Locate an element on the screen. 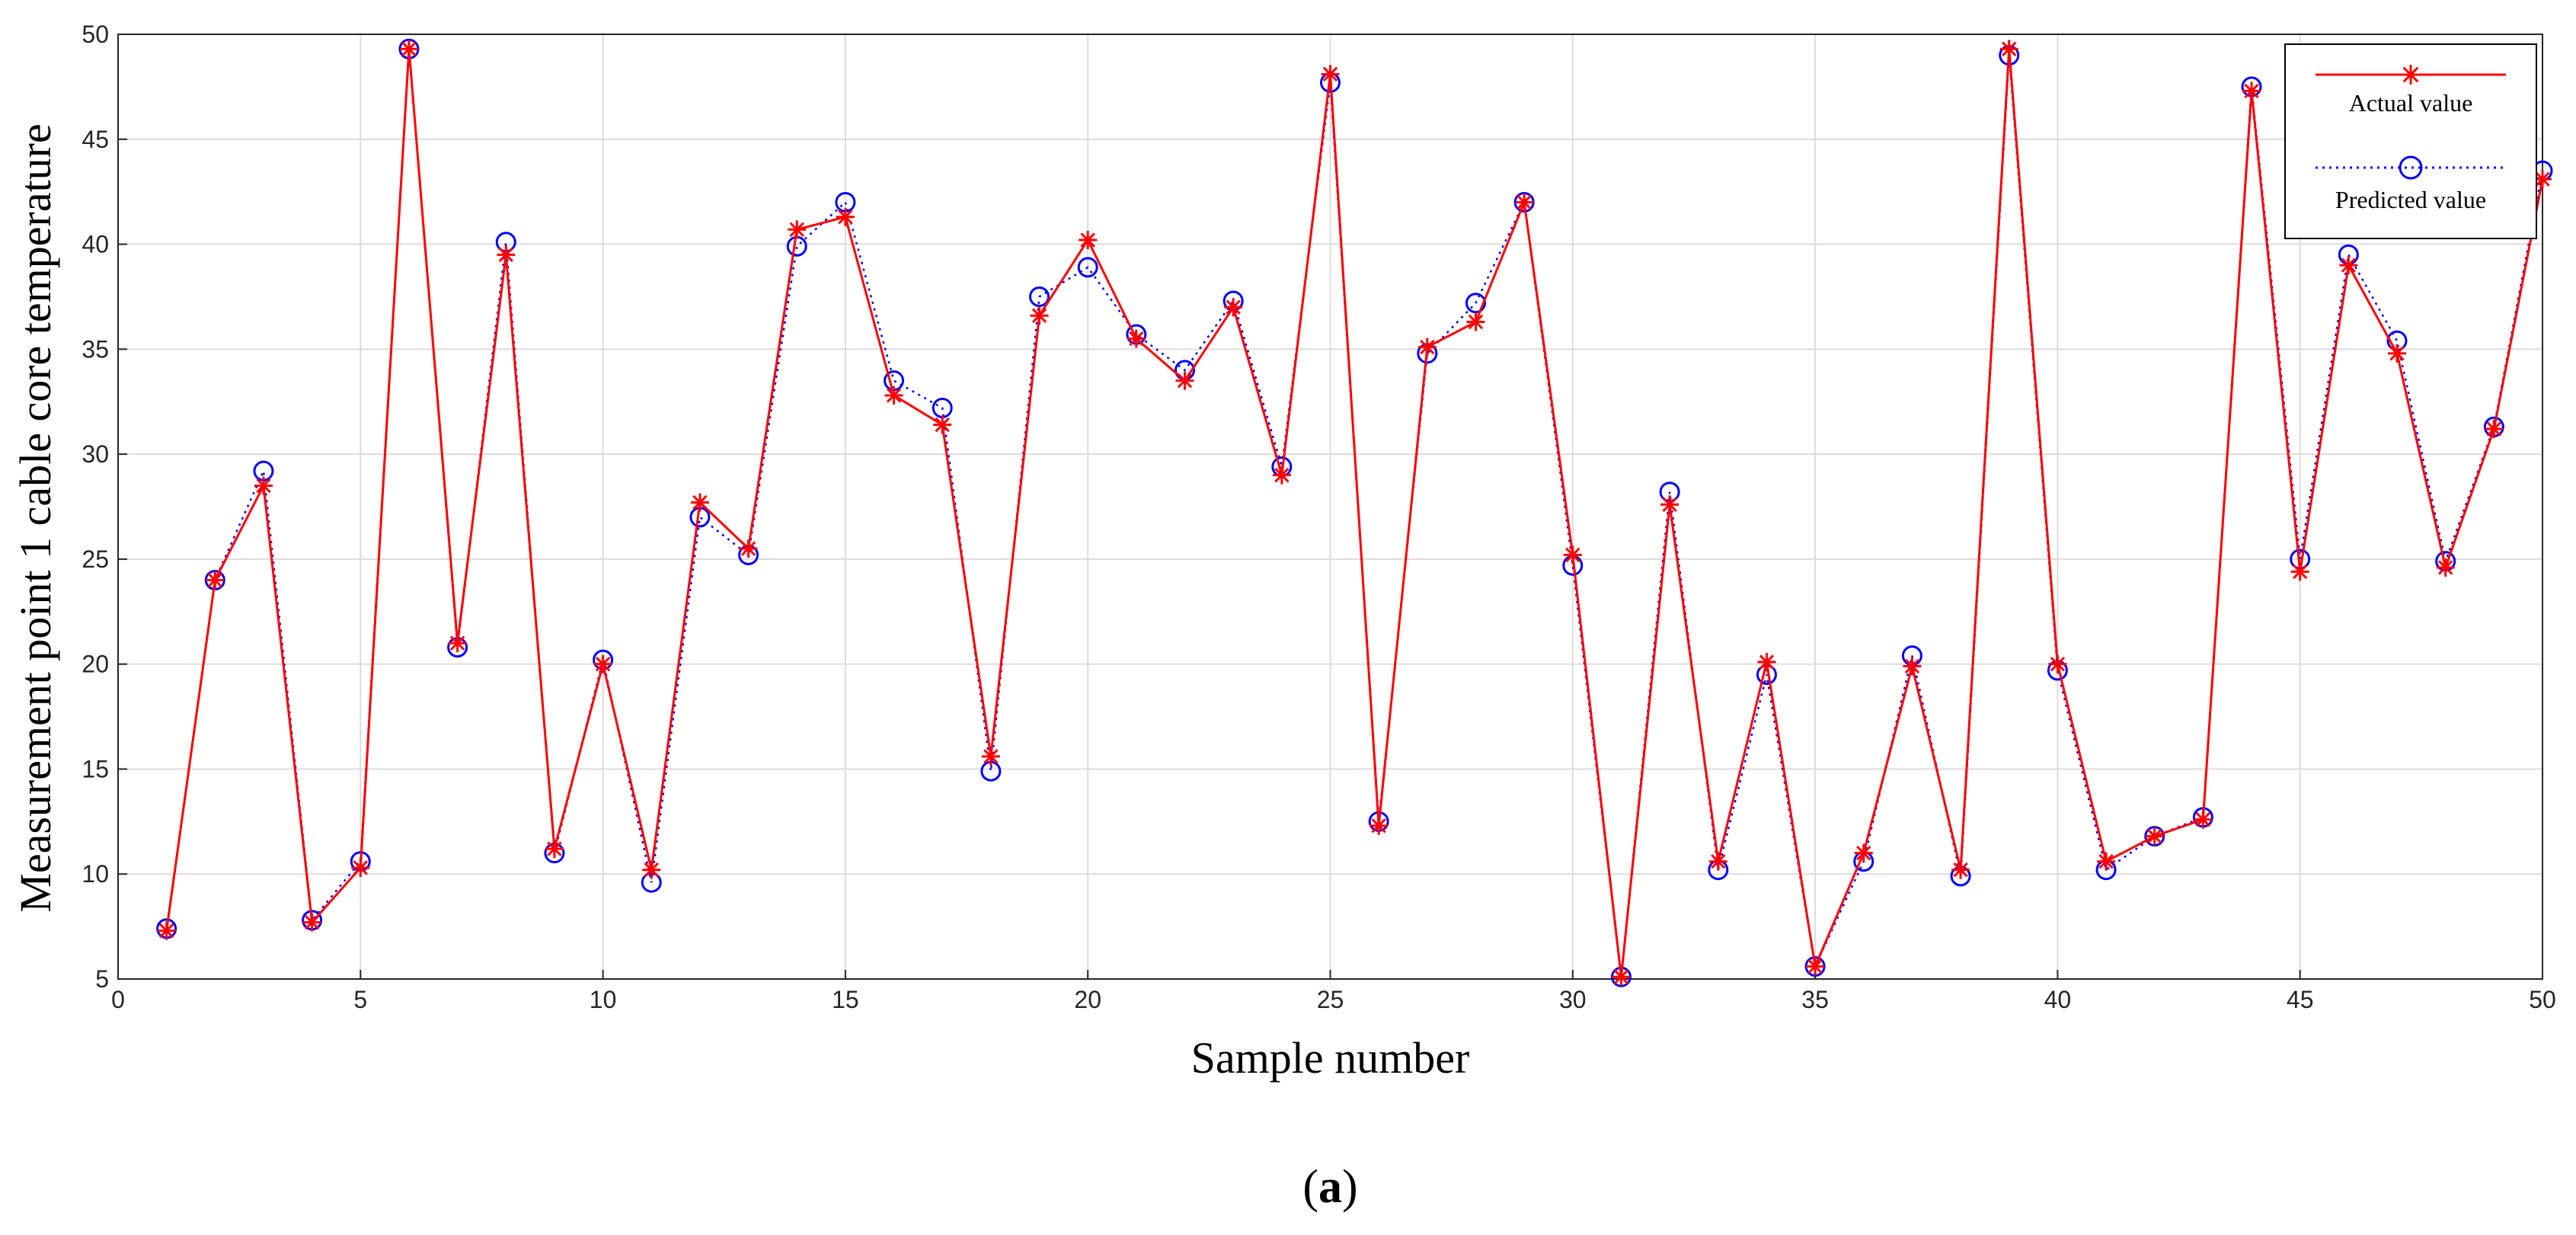 The image size is (2576, 1235). x-tick-label: 45 is located at coordinates (2300, 999).